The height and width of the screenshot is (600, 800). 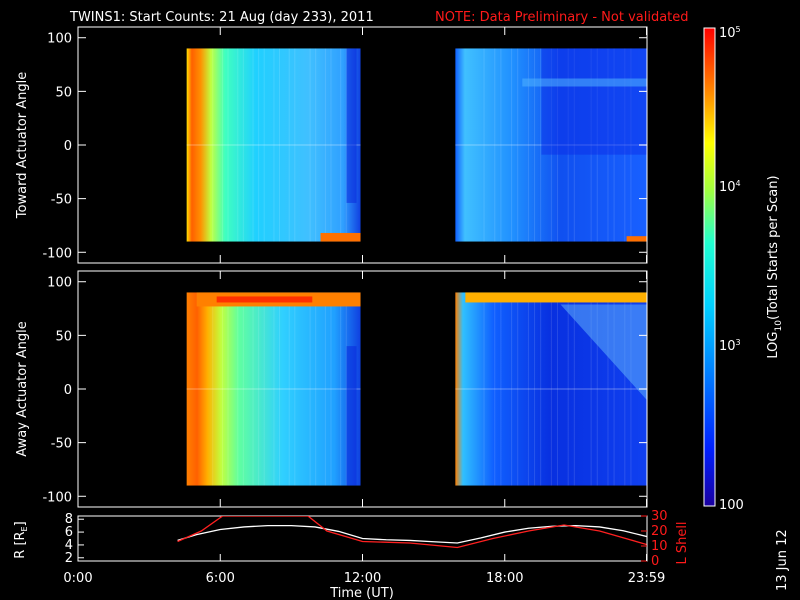 What do you see at coordinates (22, 145) in the screenshot?
I see `toward-axis-label: Toward Actuator Angle` at bounding box center [22, 145].